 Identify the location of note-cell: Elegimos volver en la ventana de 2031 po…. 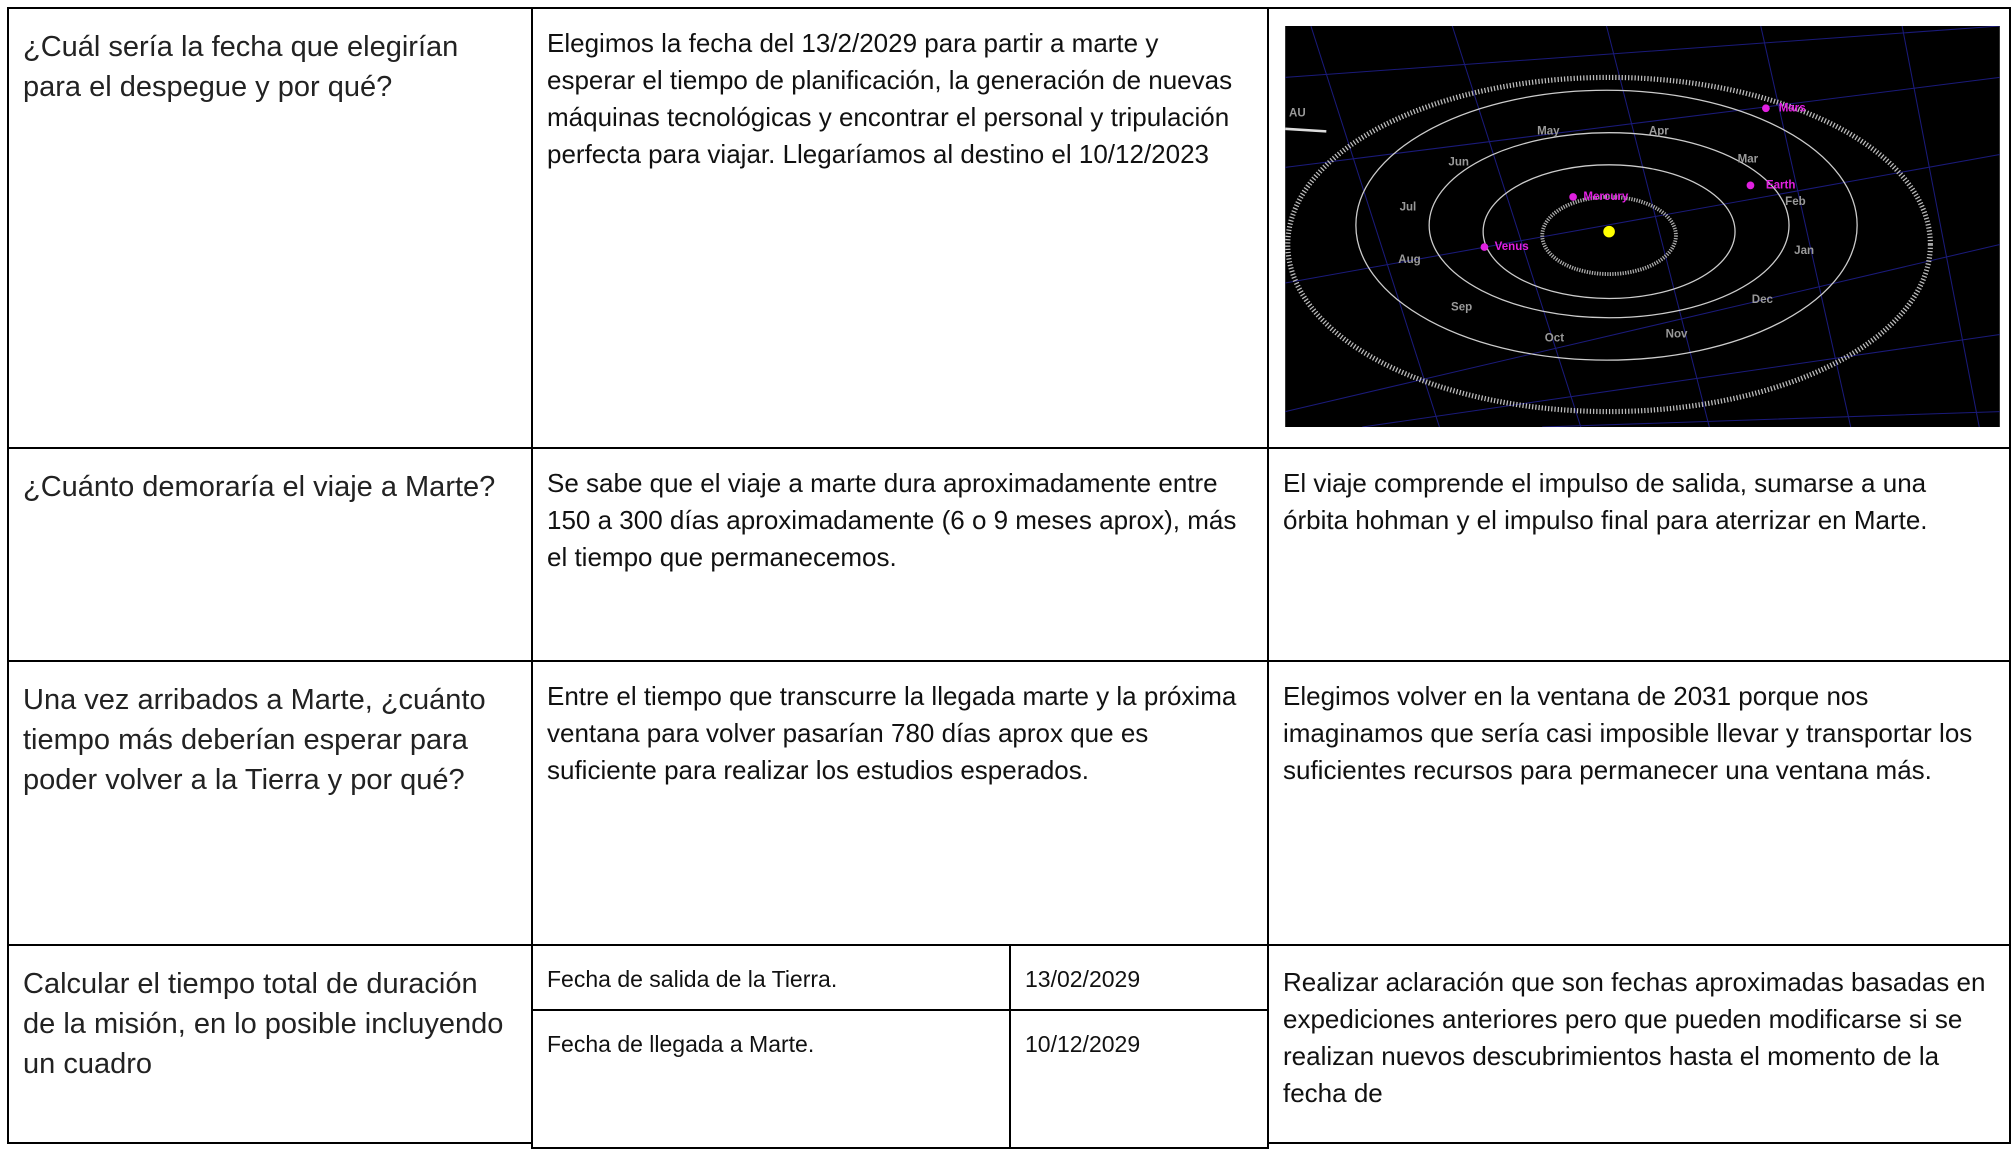
(1639, 803).